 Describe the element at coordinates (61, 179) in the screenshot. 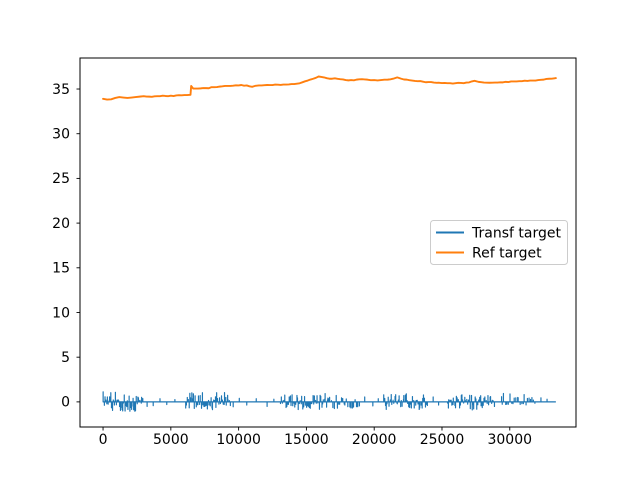

I see `y-tick-label: 25` at that location.